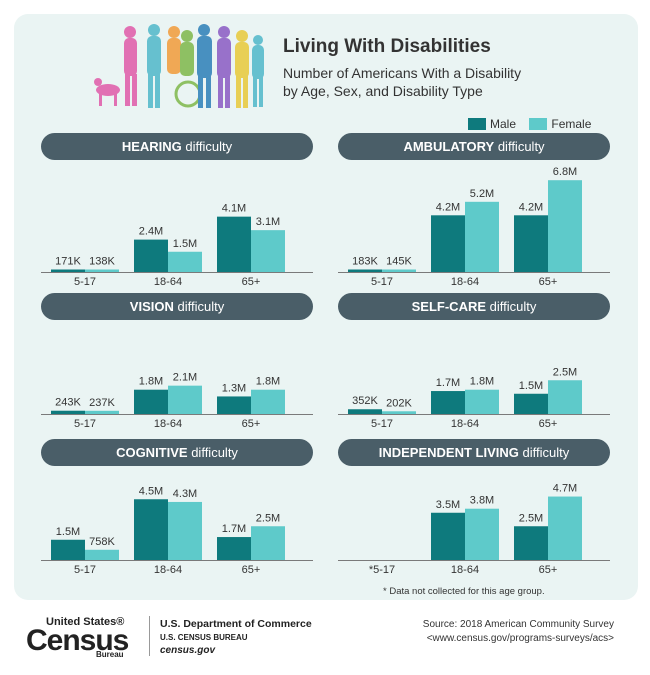 This screenshot has width=650, height=675. Describe the element at coordinates (449, 146) in the screenshot. I see `panel-title-bold: AMBULATORY` at that location.